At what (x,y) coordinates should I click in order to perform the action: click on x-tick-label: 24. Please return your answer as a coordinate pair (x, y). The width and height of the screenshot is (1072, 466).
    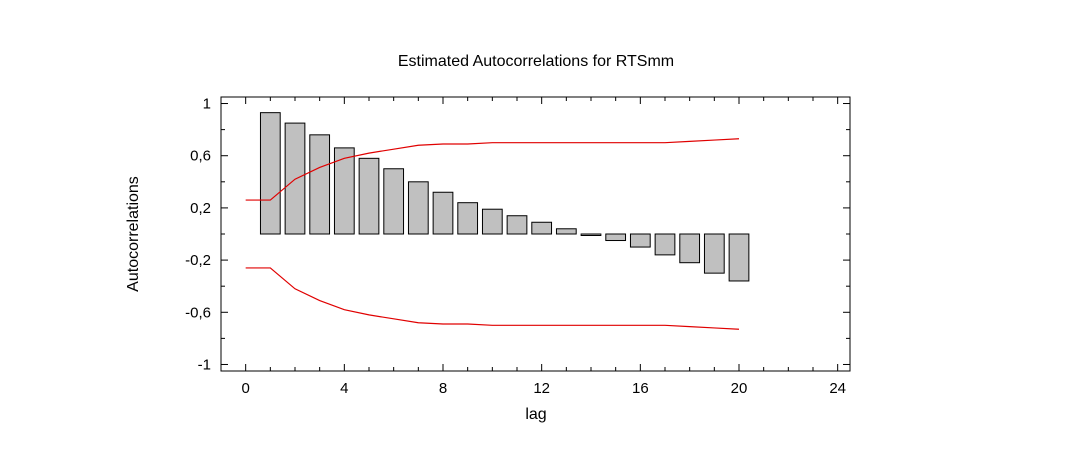
    Looking at the image, I should click on (837, 388).